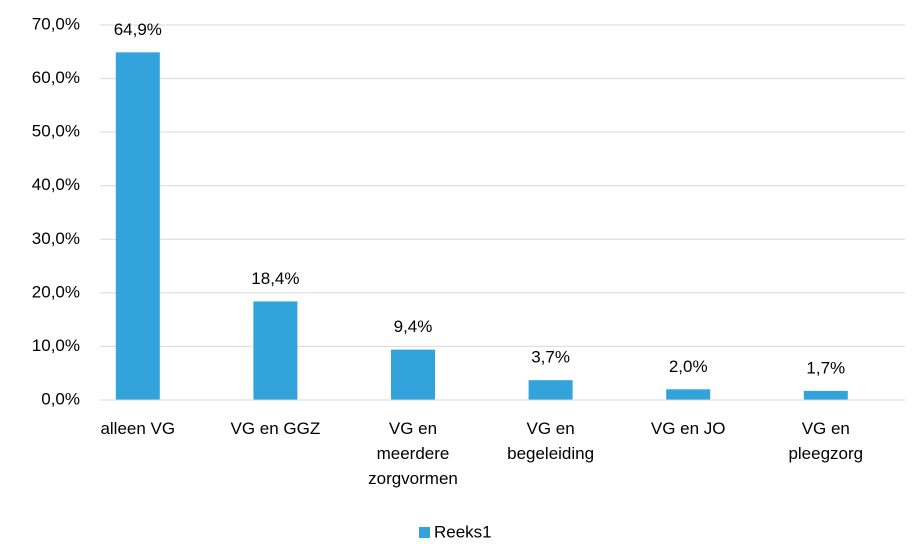  Describe the element at coordinates (424, 532) in the screenshot. I see `legend-swatch` at that location.